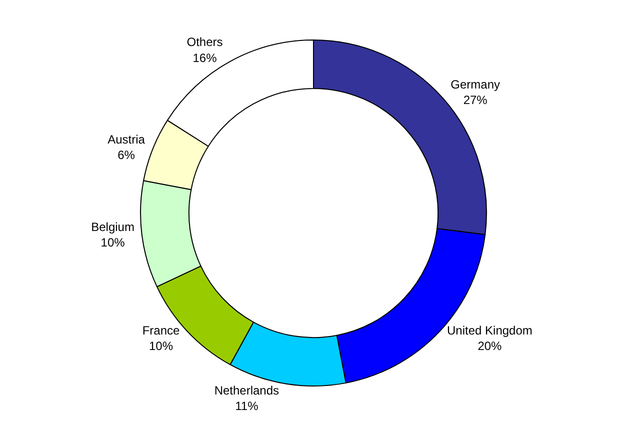 This screenshot has width=624, height=436. I want to click on slice-label: Belgium, so click(112, 227).